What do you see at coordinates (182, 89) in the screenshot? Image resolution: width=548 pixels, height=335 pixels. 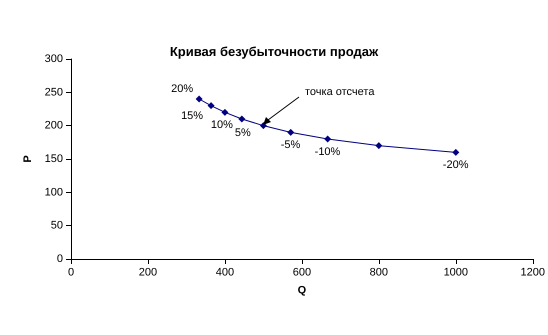 I see `annotation: 20%` at bounding box center [182, 89].